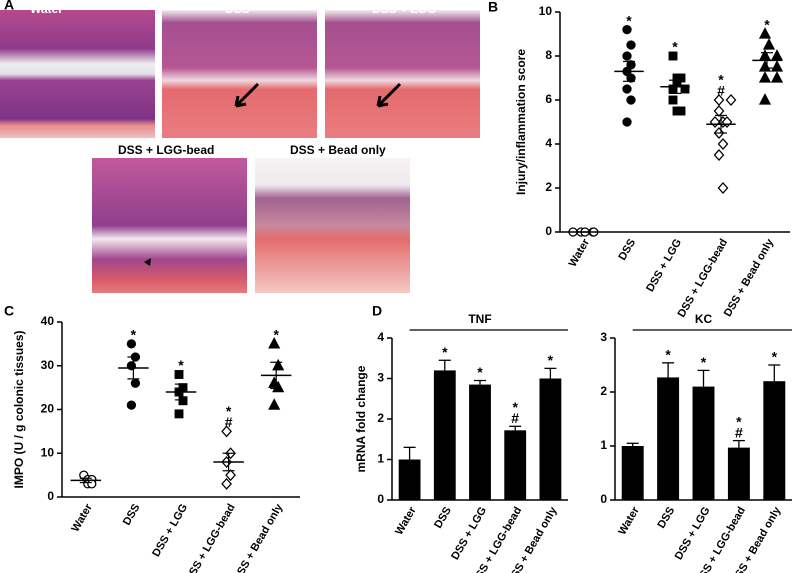  I want to click on histology-label: DSS + LGG, so click(404, 9).